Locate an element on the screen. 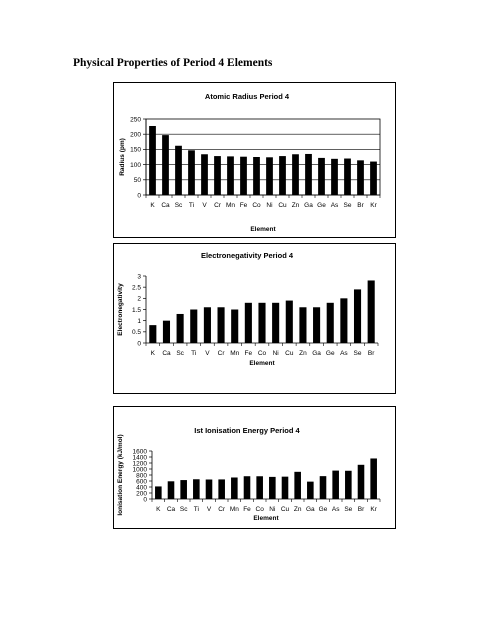 The width and height of the screenshot is (495, 640). radius-y-tick-label: 0 is located at coordinates (139, 195).